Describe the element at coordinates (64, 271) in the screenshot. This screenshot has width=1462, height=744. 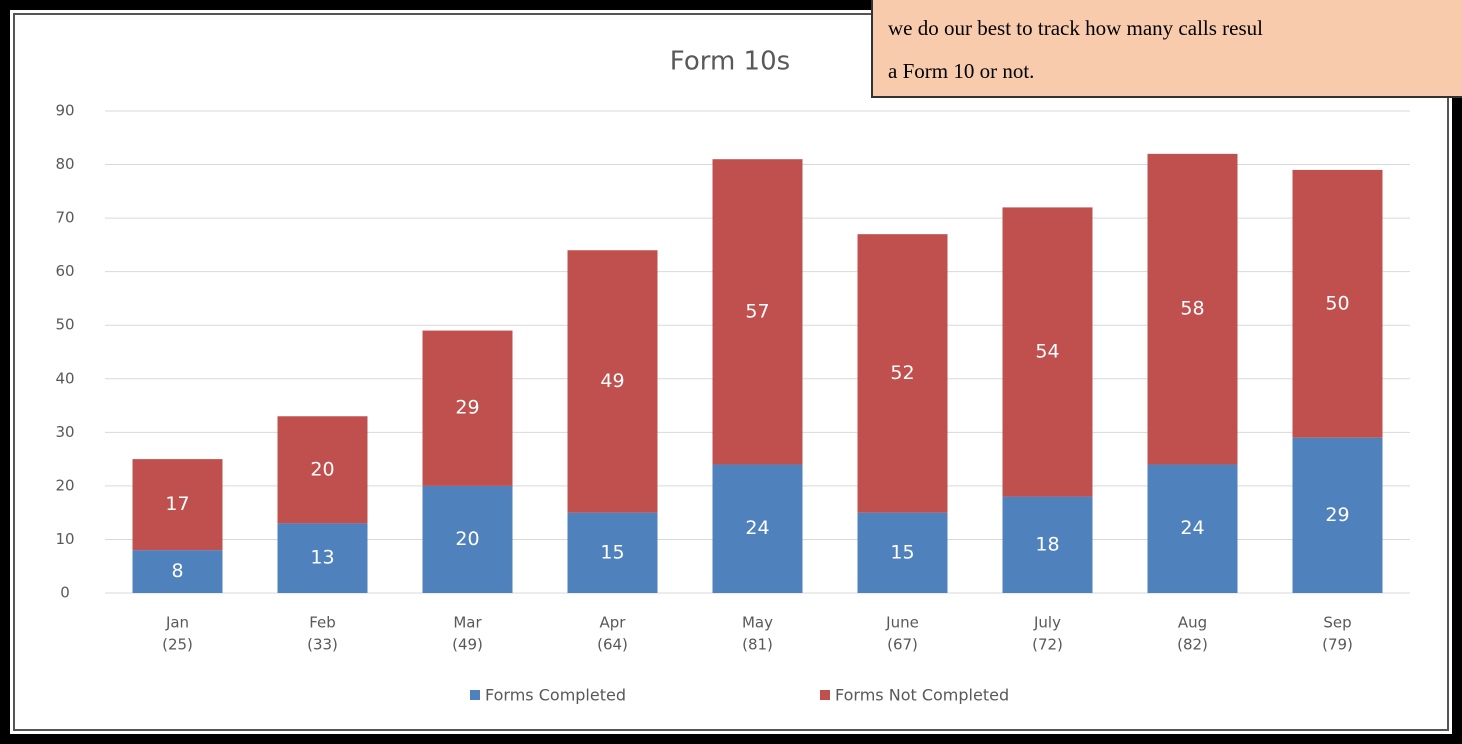
I see `y-tick-label: 60` at that location.